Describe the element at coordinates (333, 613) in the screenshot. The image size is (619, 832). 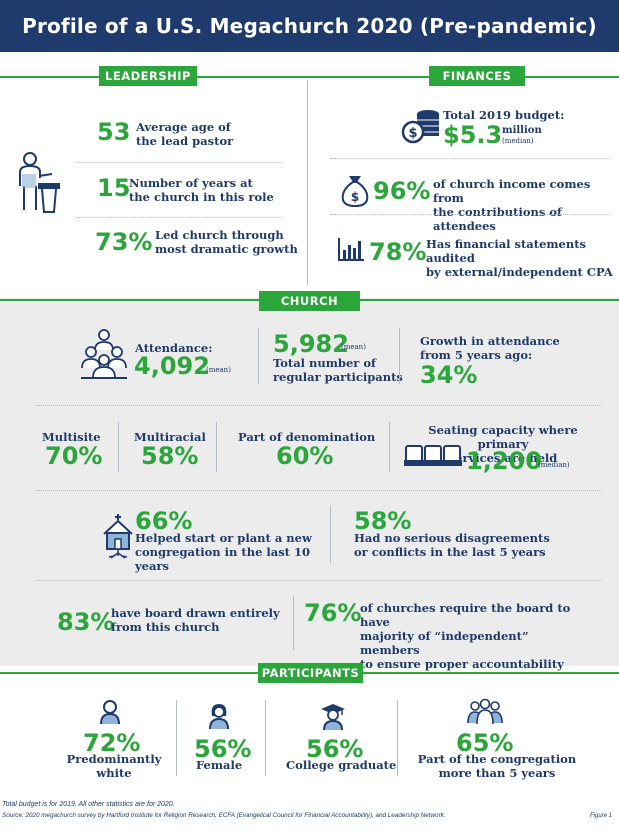
I see `indep-value: 76%` at that location.